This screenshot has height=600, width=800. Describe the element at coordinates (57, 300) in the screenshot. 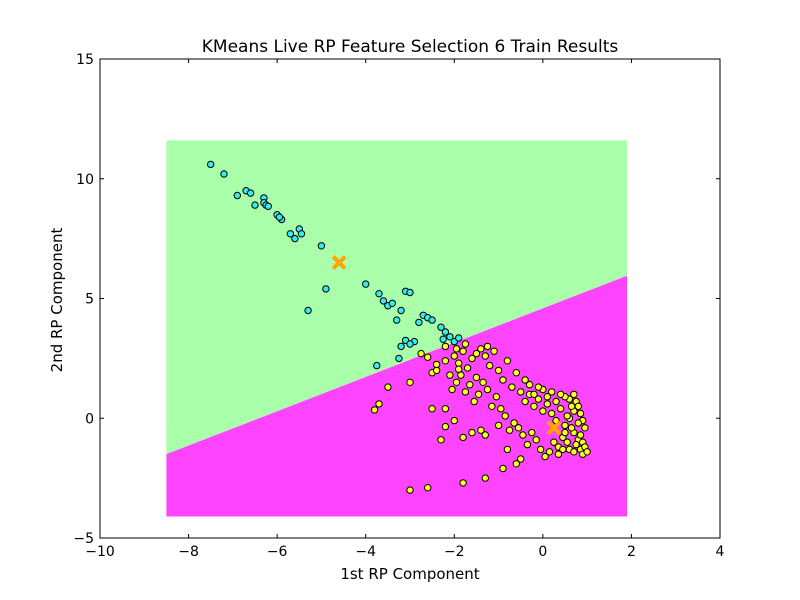

I see `y-axis-label: 2nd RP Component` at that location.